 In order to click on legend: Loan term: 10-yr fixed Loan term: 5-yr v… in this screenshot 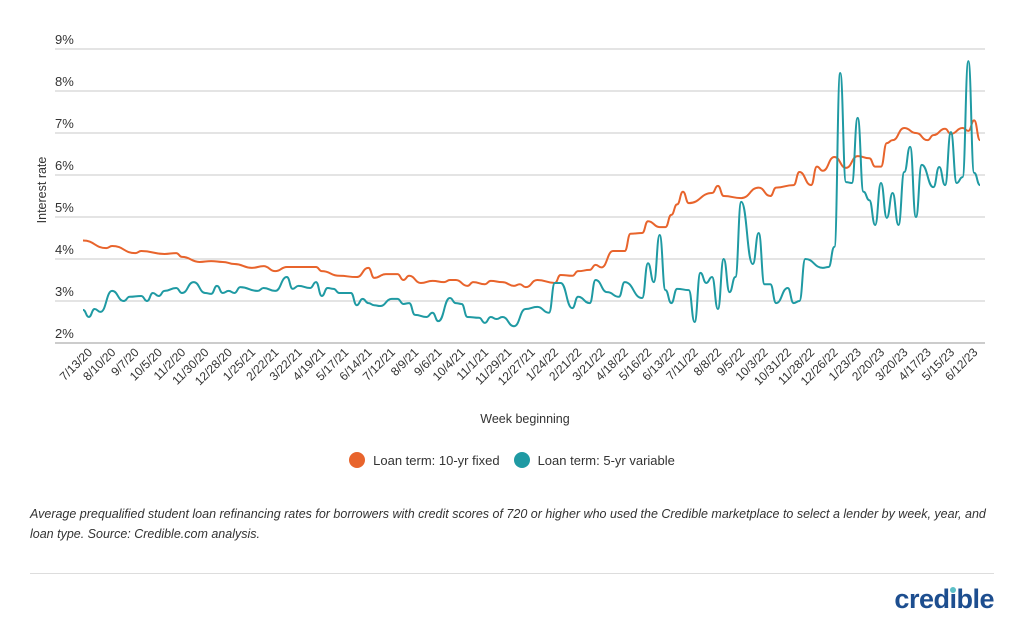, I will do `click(512, 460)`.